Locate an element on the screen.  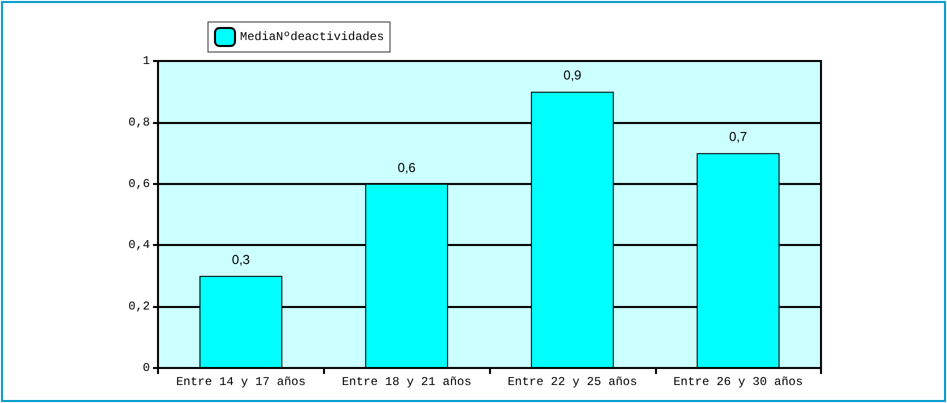
y-tick-label: 0 is located at coordinates (146, 368).